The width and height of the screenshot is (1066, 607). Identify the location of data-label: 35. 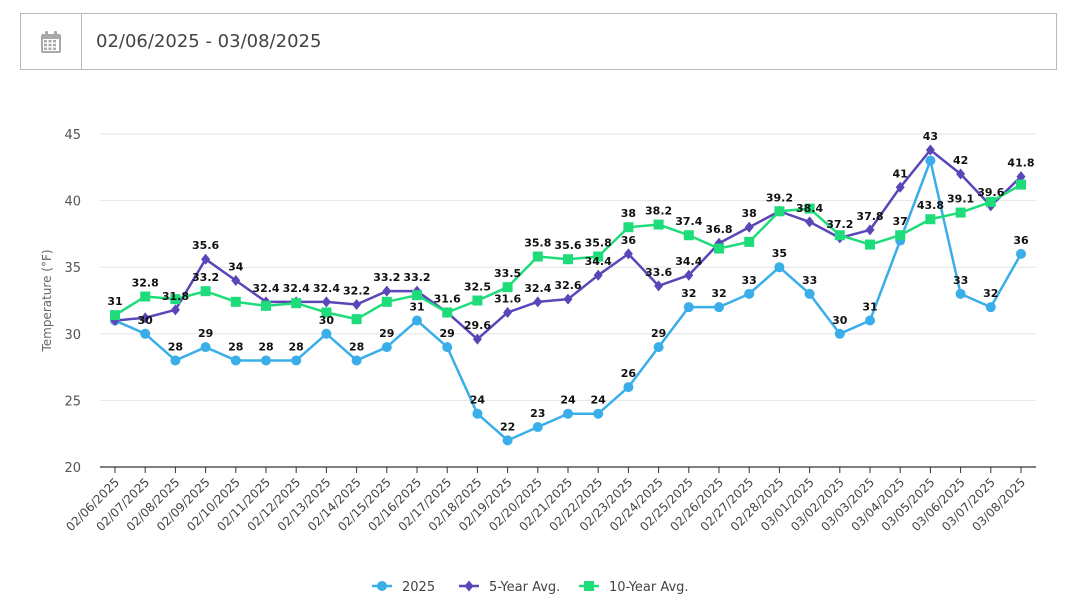
(779, 253).